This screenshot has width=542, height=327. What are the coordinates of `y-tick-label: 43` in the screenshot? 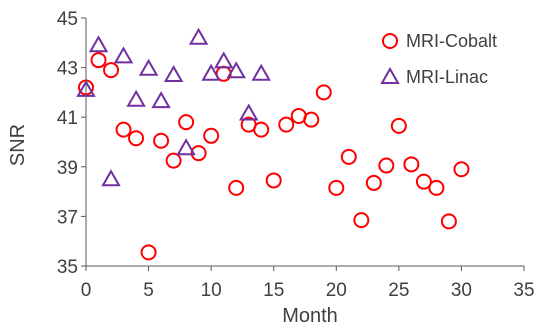 It's located at (67, 69).